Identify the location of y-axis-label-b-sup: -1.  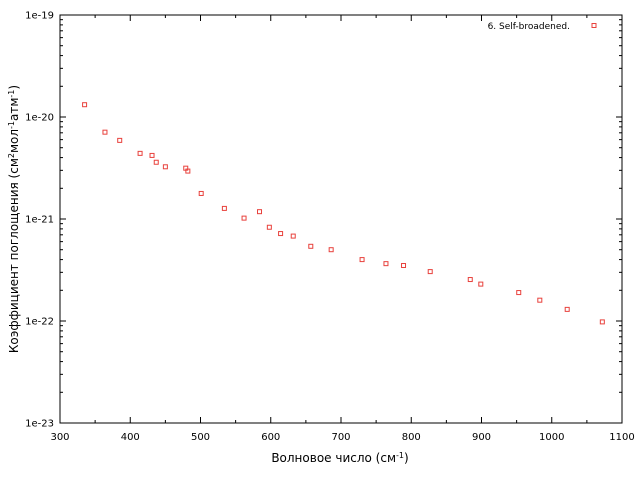
(11, 125).